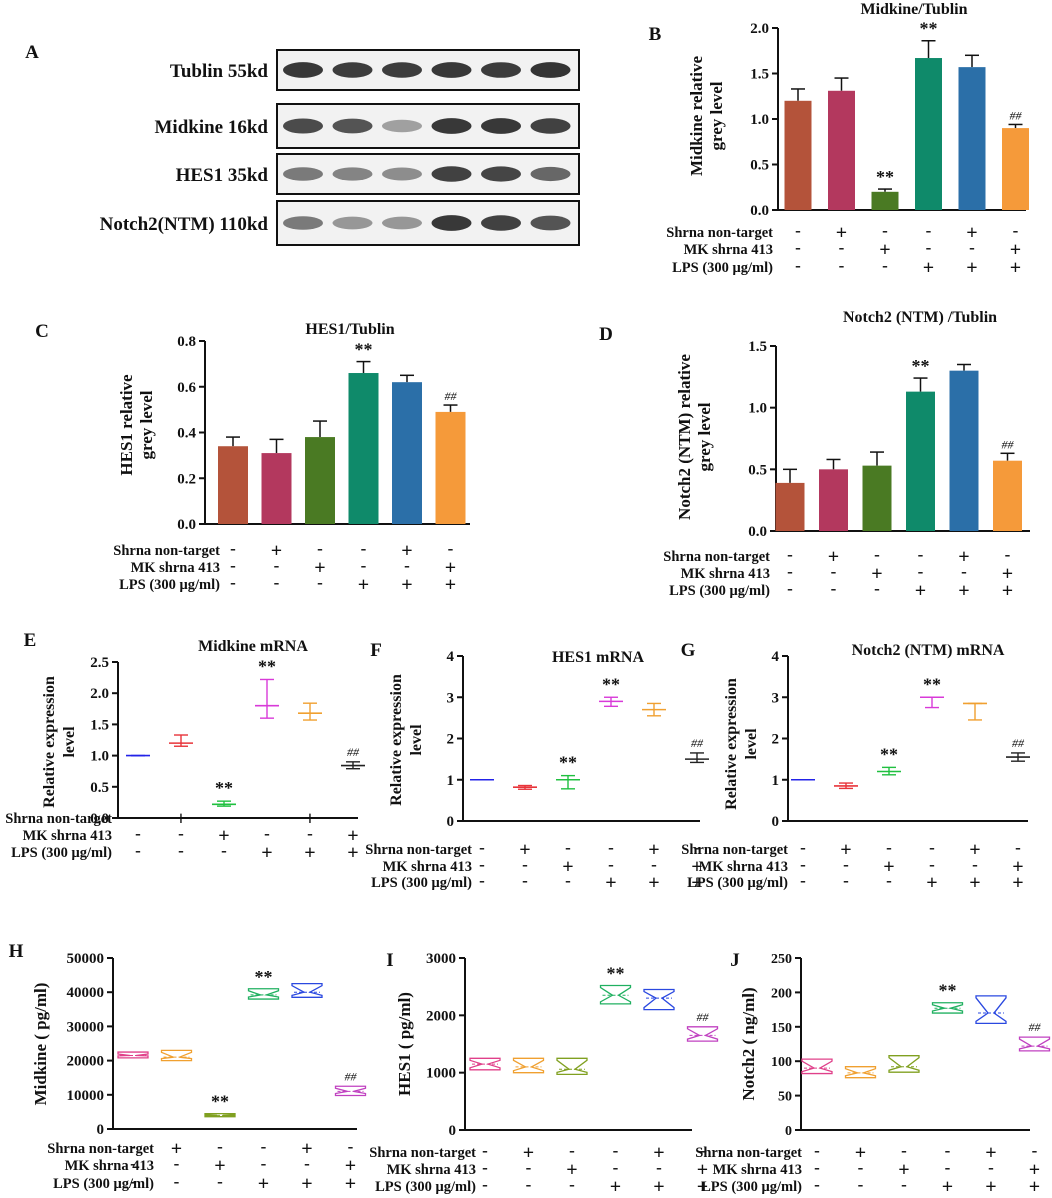 Image resolution: width=1052 pixels, height=1198 pixels. What do you see at coordinates (719, 233) in the screenshot?
I see `condition-label: Shrna non-target` at bounding box center [719, 233].